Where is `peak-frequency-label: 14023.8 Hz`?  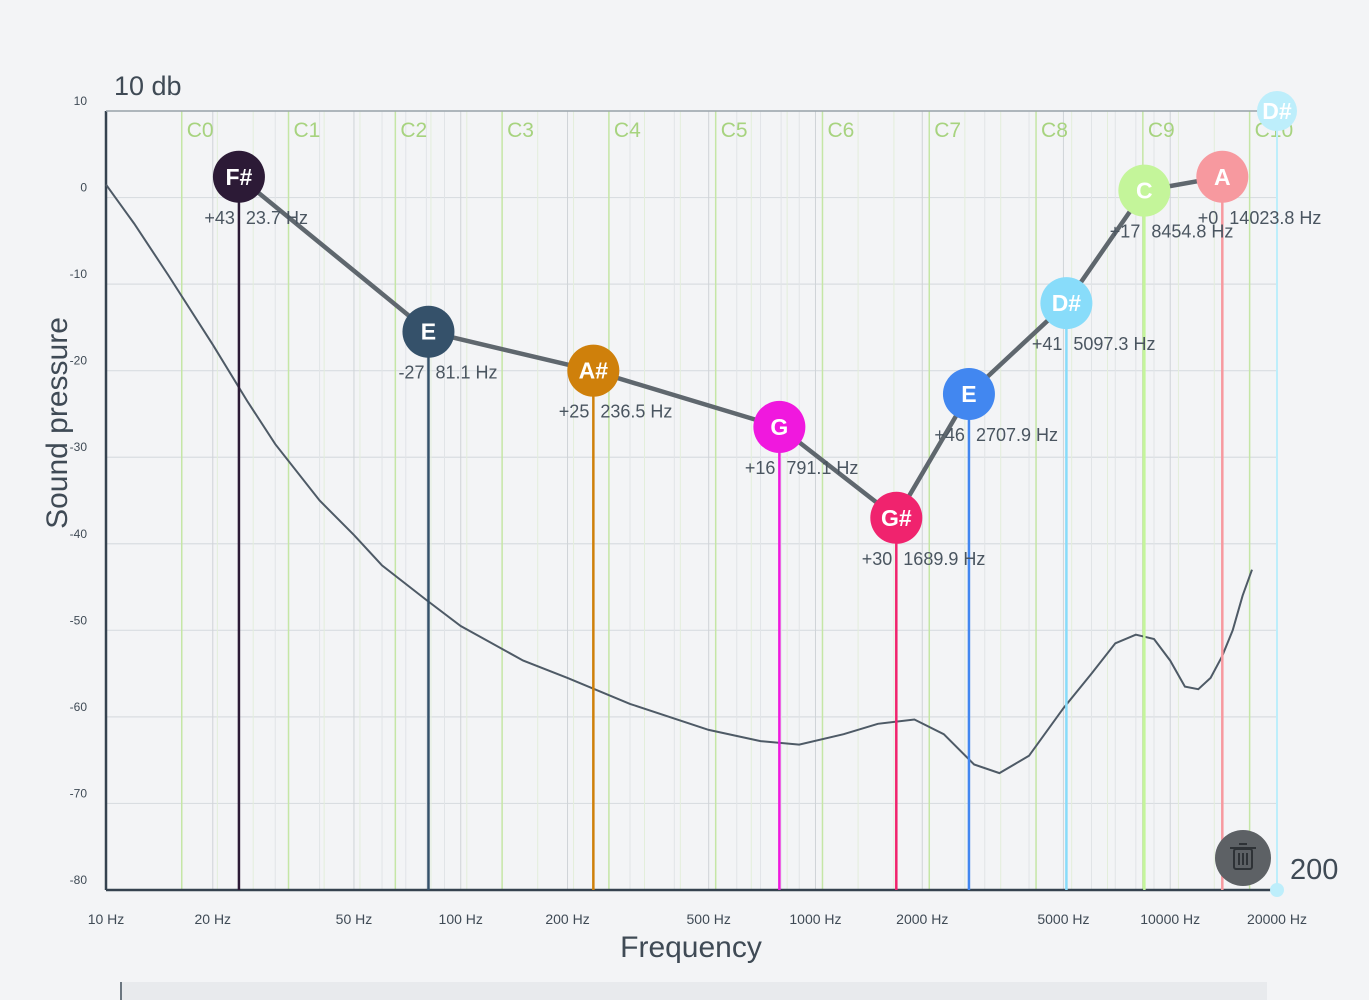
peak-frequency-label: 14023.8 Hz is located at coordinates (1275, 218).